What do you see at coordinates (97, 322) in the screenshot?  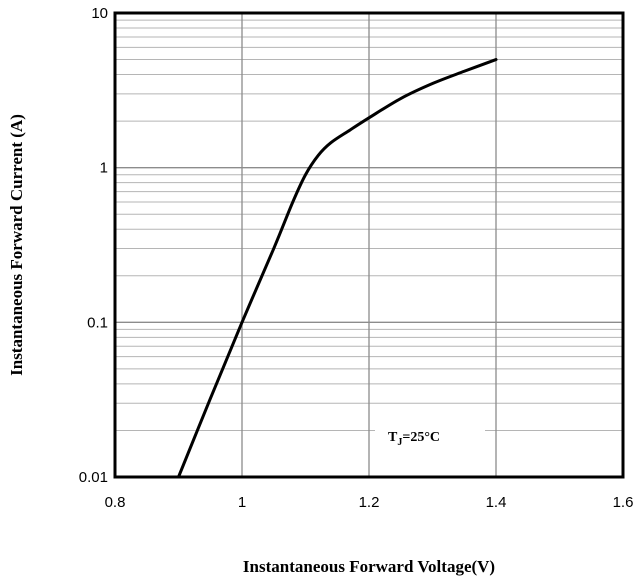 I see `y-tick-label: 0.1` at bounding box center [97, 322].